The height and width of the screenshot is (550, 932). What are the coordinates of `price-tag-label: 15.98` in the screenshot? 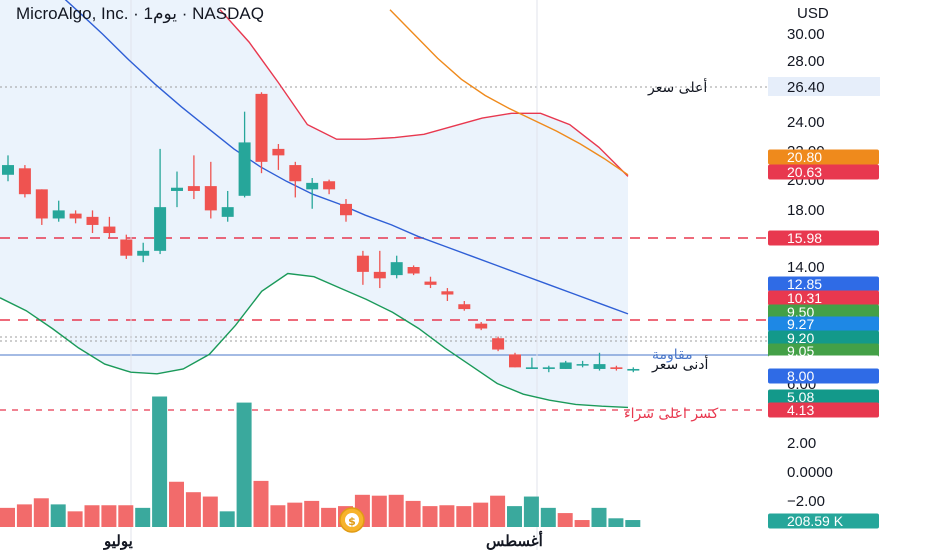 It's located at (804, 238).